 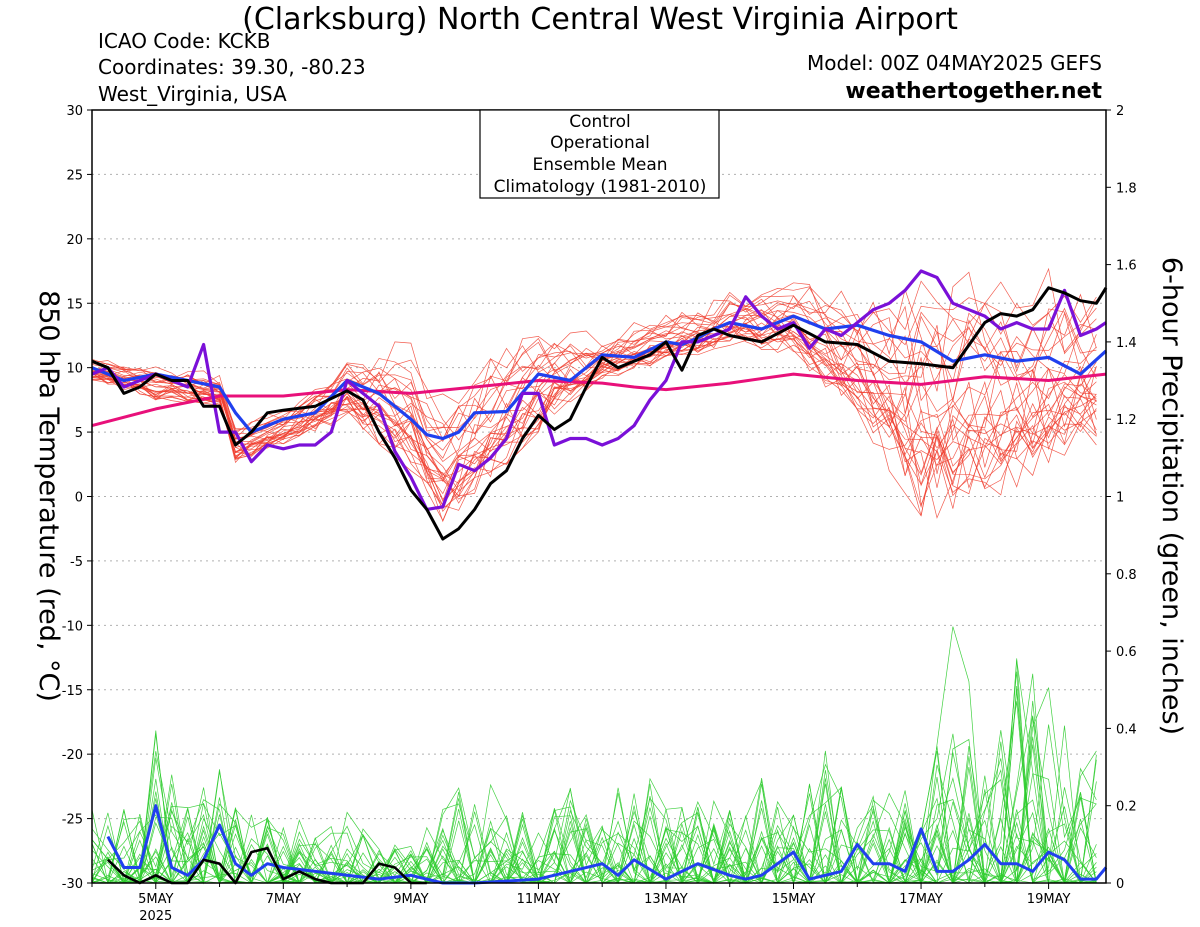 What do you see at coordinates (76, 562) in the screenshot?
I see `y-left-tick-label: -5` at bounding box center [76, 562].